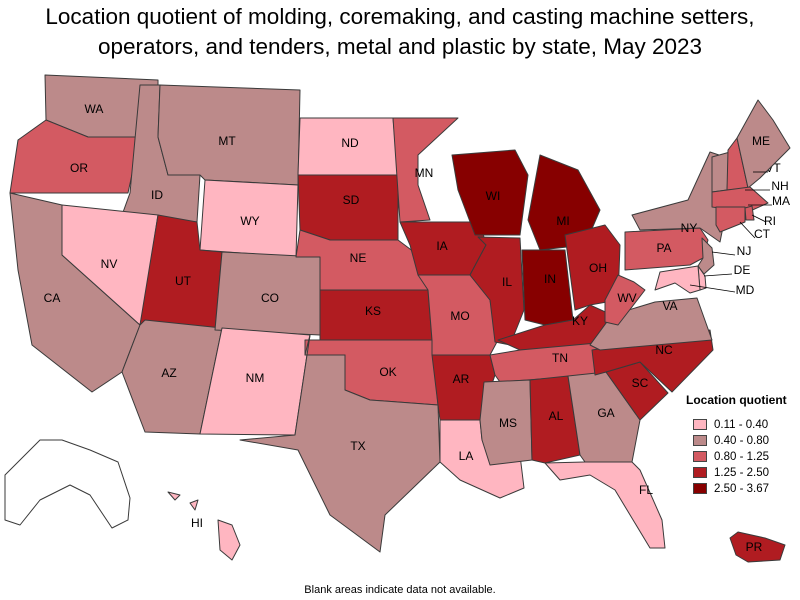  I want to click on state-ri, so click(749, 213).